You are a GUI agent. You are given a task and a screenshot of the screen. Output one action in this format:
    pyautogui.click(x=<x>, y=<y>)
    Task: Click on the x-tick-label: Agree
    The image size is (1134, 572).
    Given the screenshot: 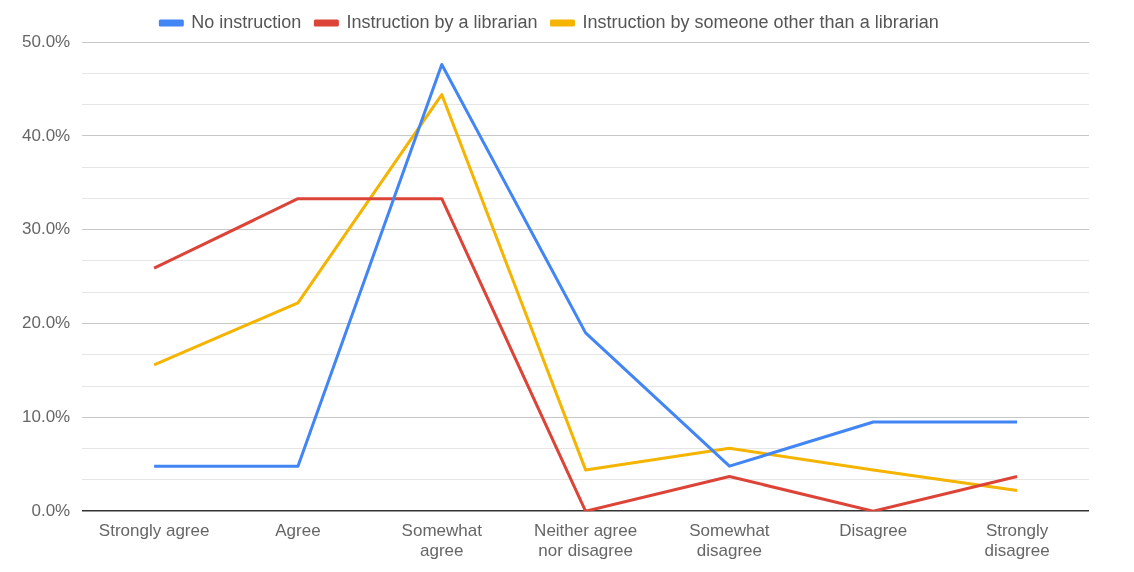 What is the action you would take?
    pyautogui.click(x=298, y=531)
    